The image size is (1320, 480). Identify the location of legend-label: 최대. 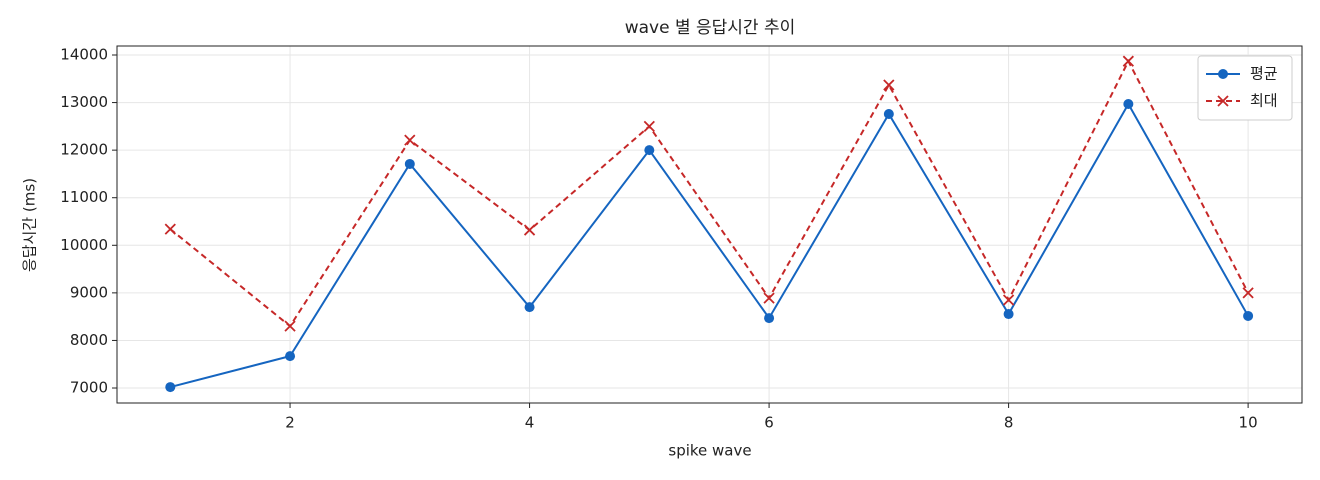
(1264, 101).